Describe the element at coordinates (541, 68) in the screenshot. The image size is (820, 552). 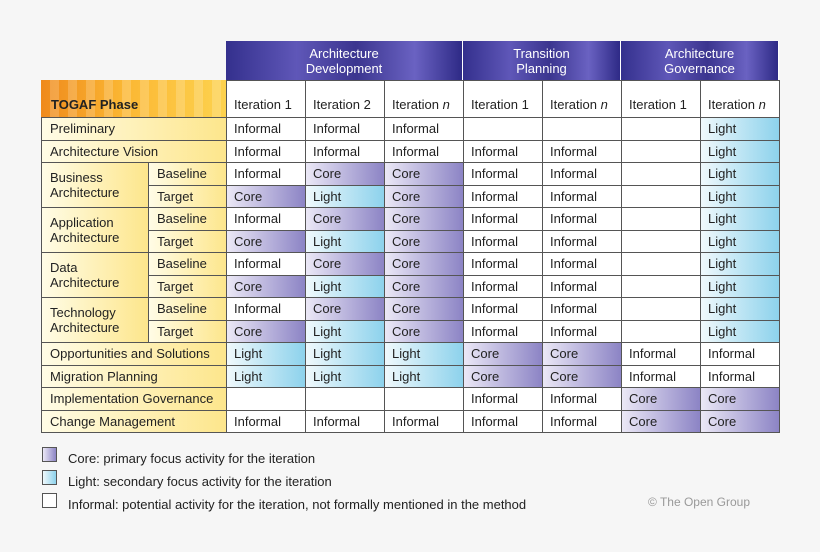
I see `group-header-line: Planning` at that location.